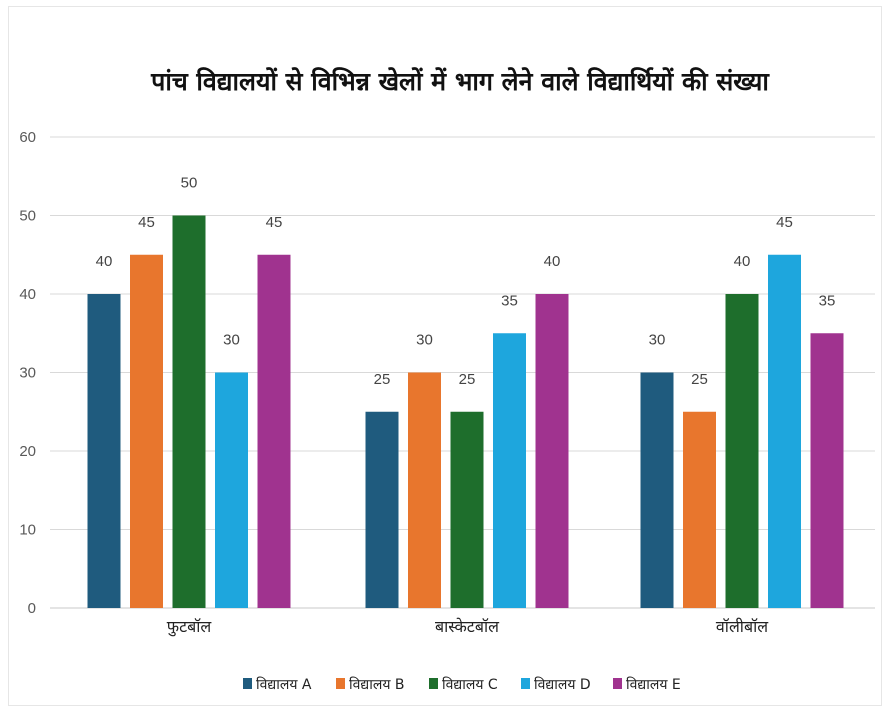 The width and height of the screenshot is (889, 711). I want to click on x-category-label: फुटबॉल, so click(190, 627).